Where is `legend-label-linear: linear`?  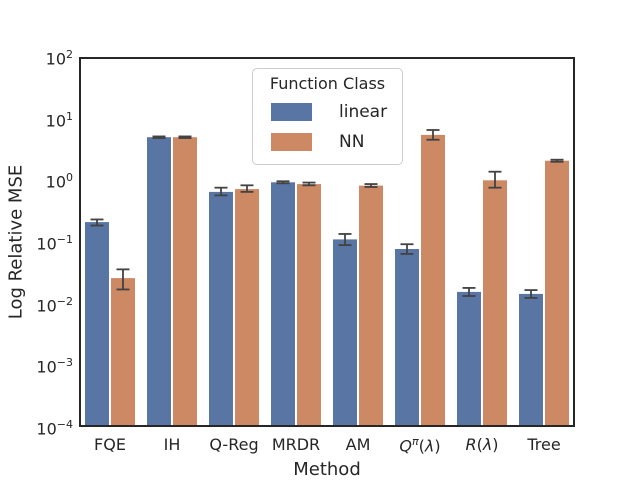 legend-label-linear: linear is located at coordinates (363, 112).